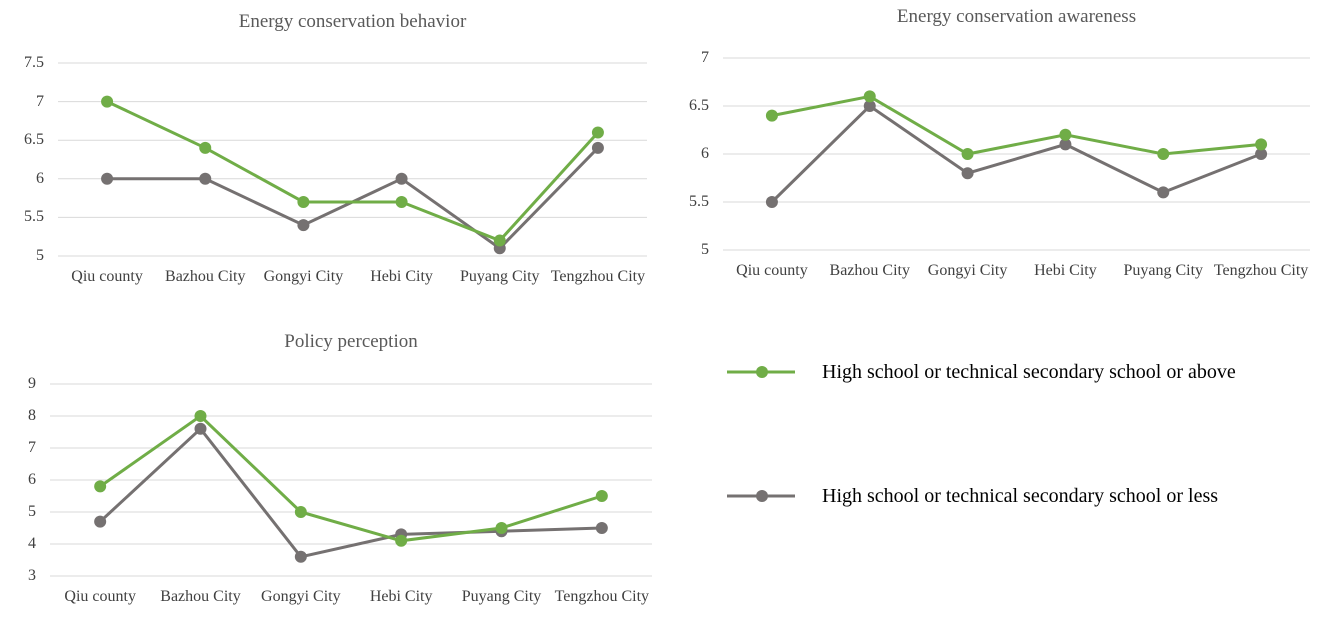 The width and height of the screenshot is (1333, 633). Describe the element at coordinates (32, 575) in the screenshot. I see `y-tick-label: 3` at that location.